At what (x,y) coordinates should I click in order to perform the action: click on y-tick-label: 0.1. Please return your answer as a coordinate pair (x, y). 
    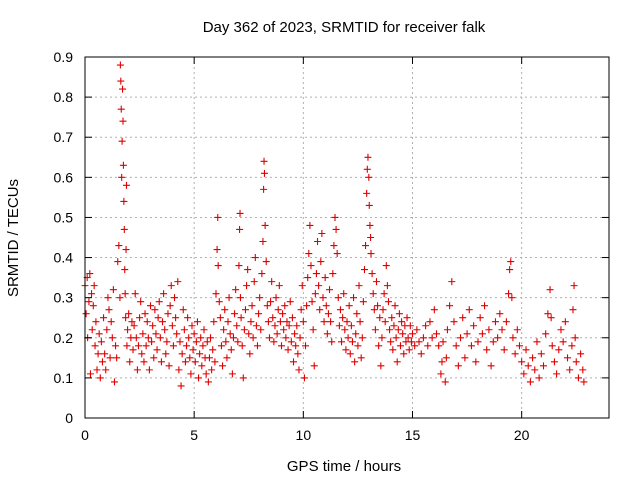
    Looking at the image, I should click on (64, 378).